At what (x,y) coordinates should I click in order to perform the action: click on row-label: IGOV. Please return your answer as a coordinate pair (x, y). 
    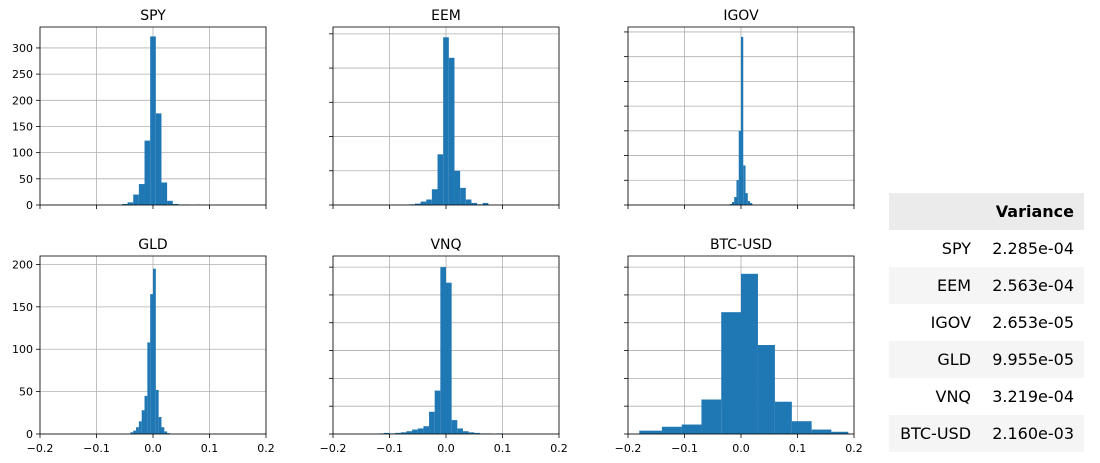
    Looking at the image, I should click on (951, 322).